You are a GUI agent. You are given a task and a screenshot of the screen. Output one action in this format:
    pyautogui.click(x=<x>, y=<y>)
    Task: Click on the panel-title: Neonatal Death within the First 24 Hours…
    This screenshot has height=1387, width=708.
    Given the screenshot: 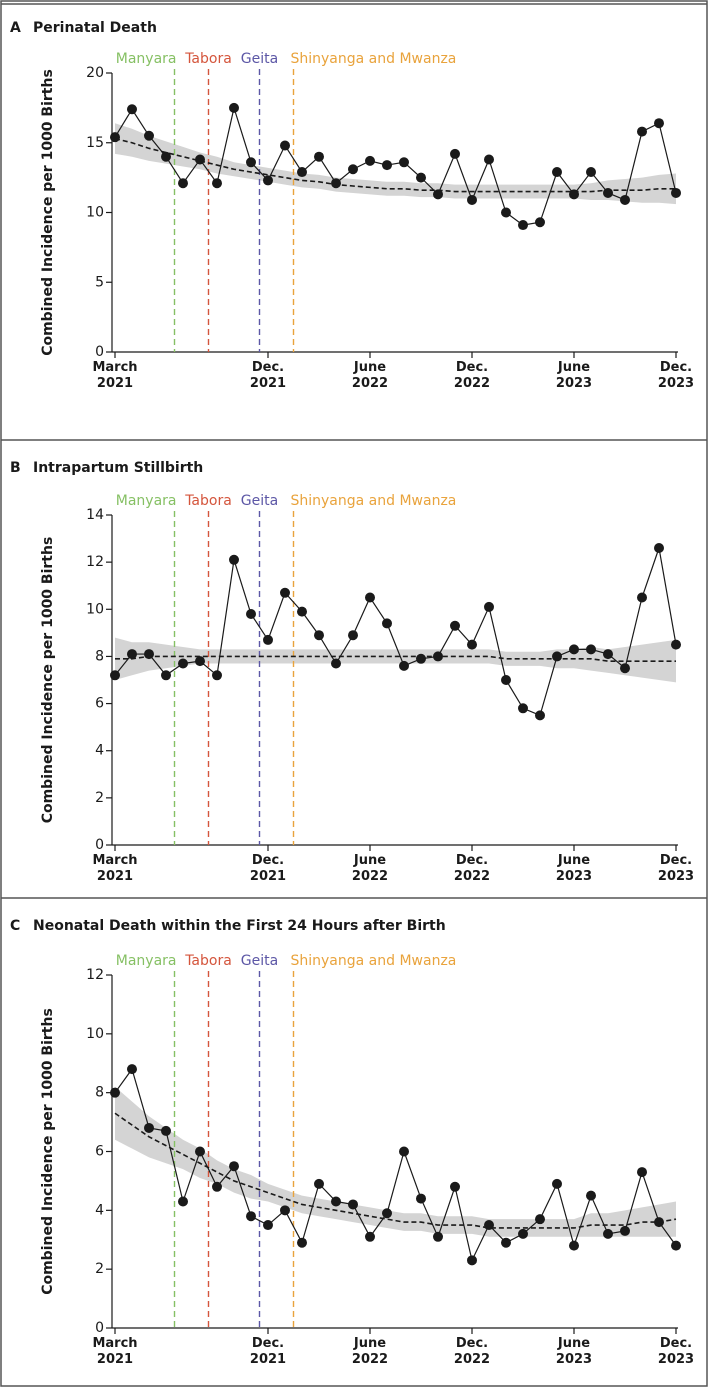 What is the action you would take?
    pyautogui.click(x=239, y=926)
    